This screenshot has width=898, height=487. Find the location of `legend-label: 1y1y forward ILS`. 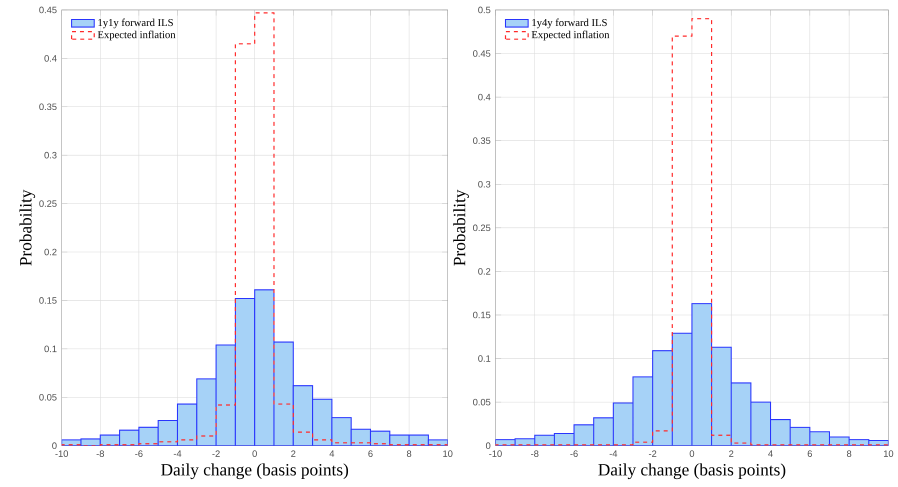

legend-label: 1y1y forward ILS is located at coordinates (135, 23).